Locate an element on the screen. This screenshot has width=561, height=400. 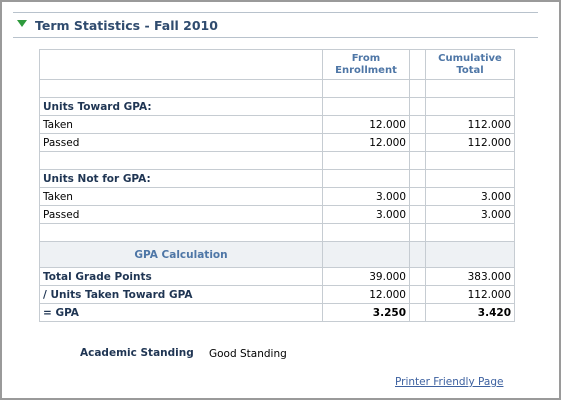
col-cumulative-total: Cumulative Total is located at coordinates (470, 64).